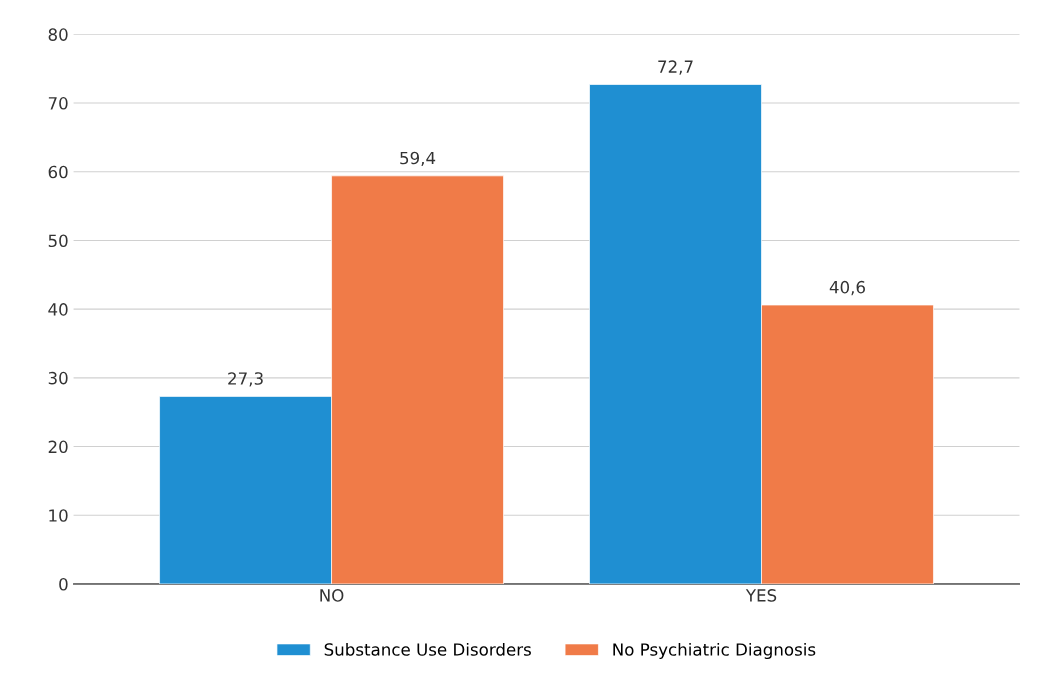 The height and width of the screenshot is (687, 1051). I want to click on x-tick-label: NO, so click(332, 595).